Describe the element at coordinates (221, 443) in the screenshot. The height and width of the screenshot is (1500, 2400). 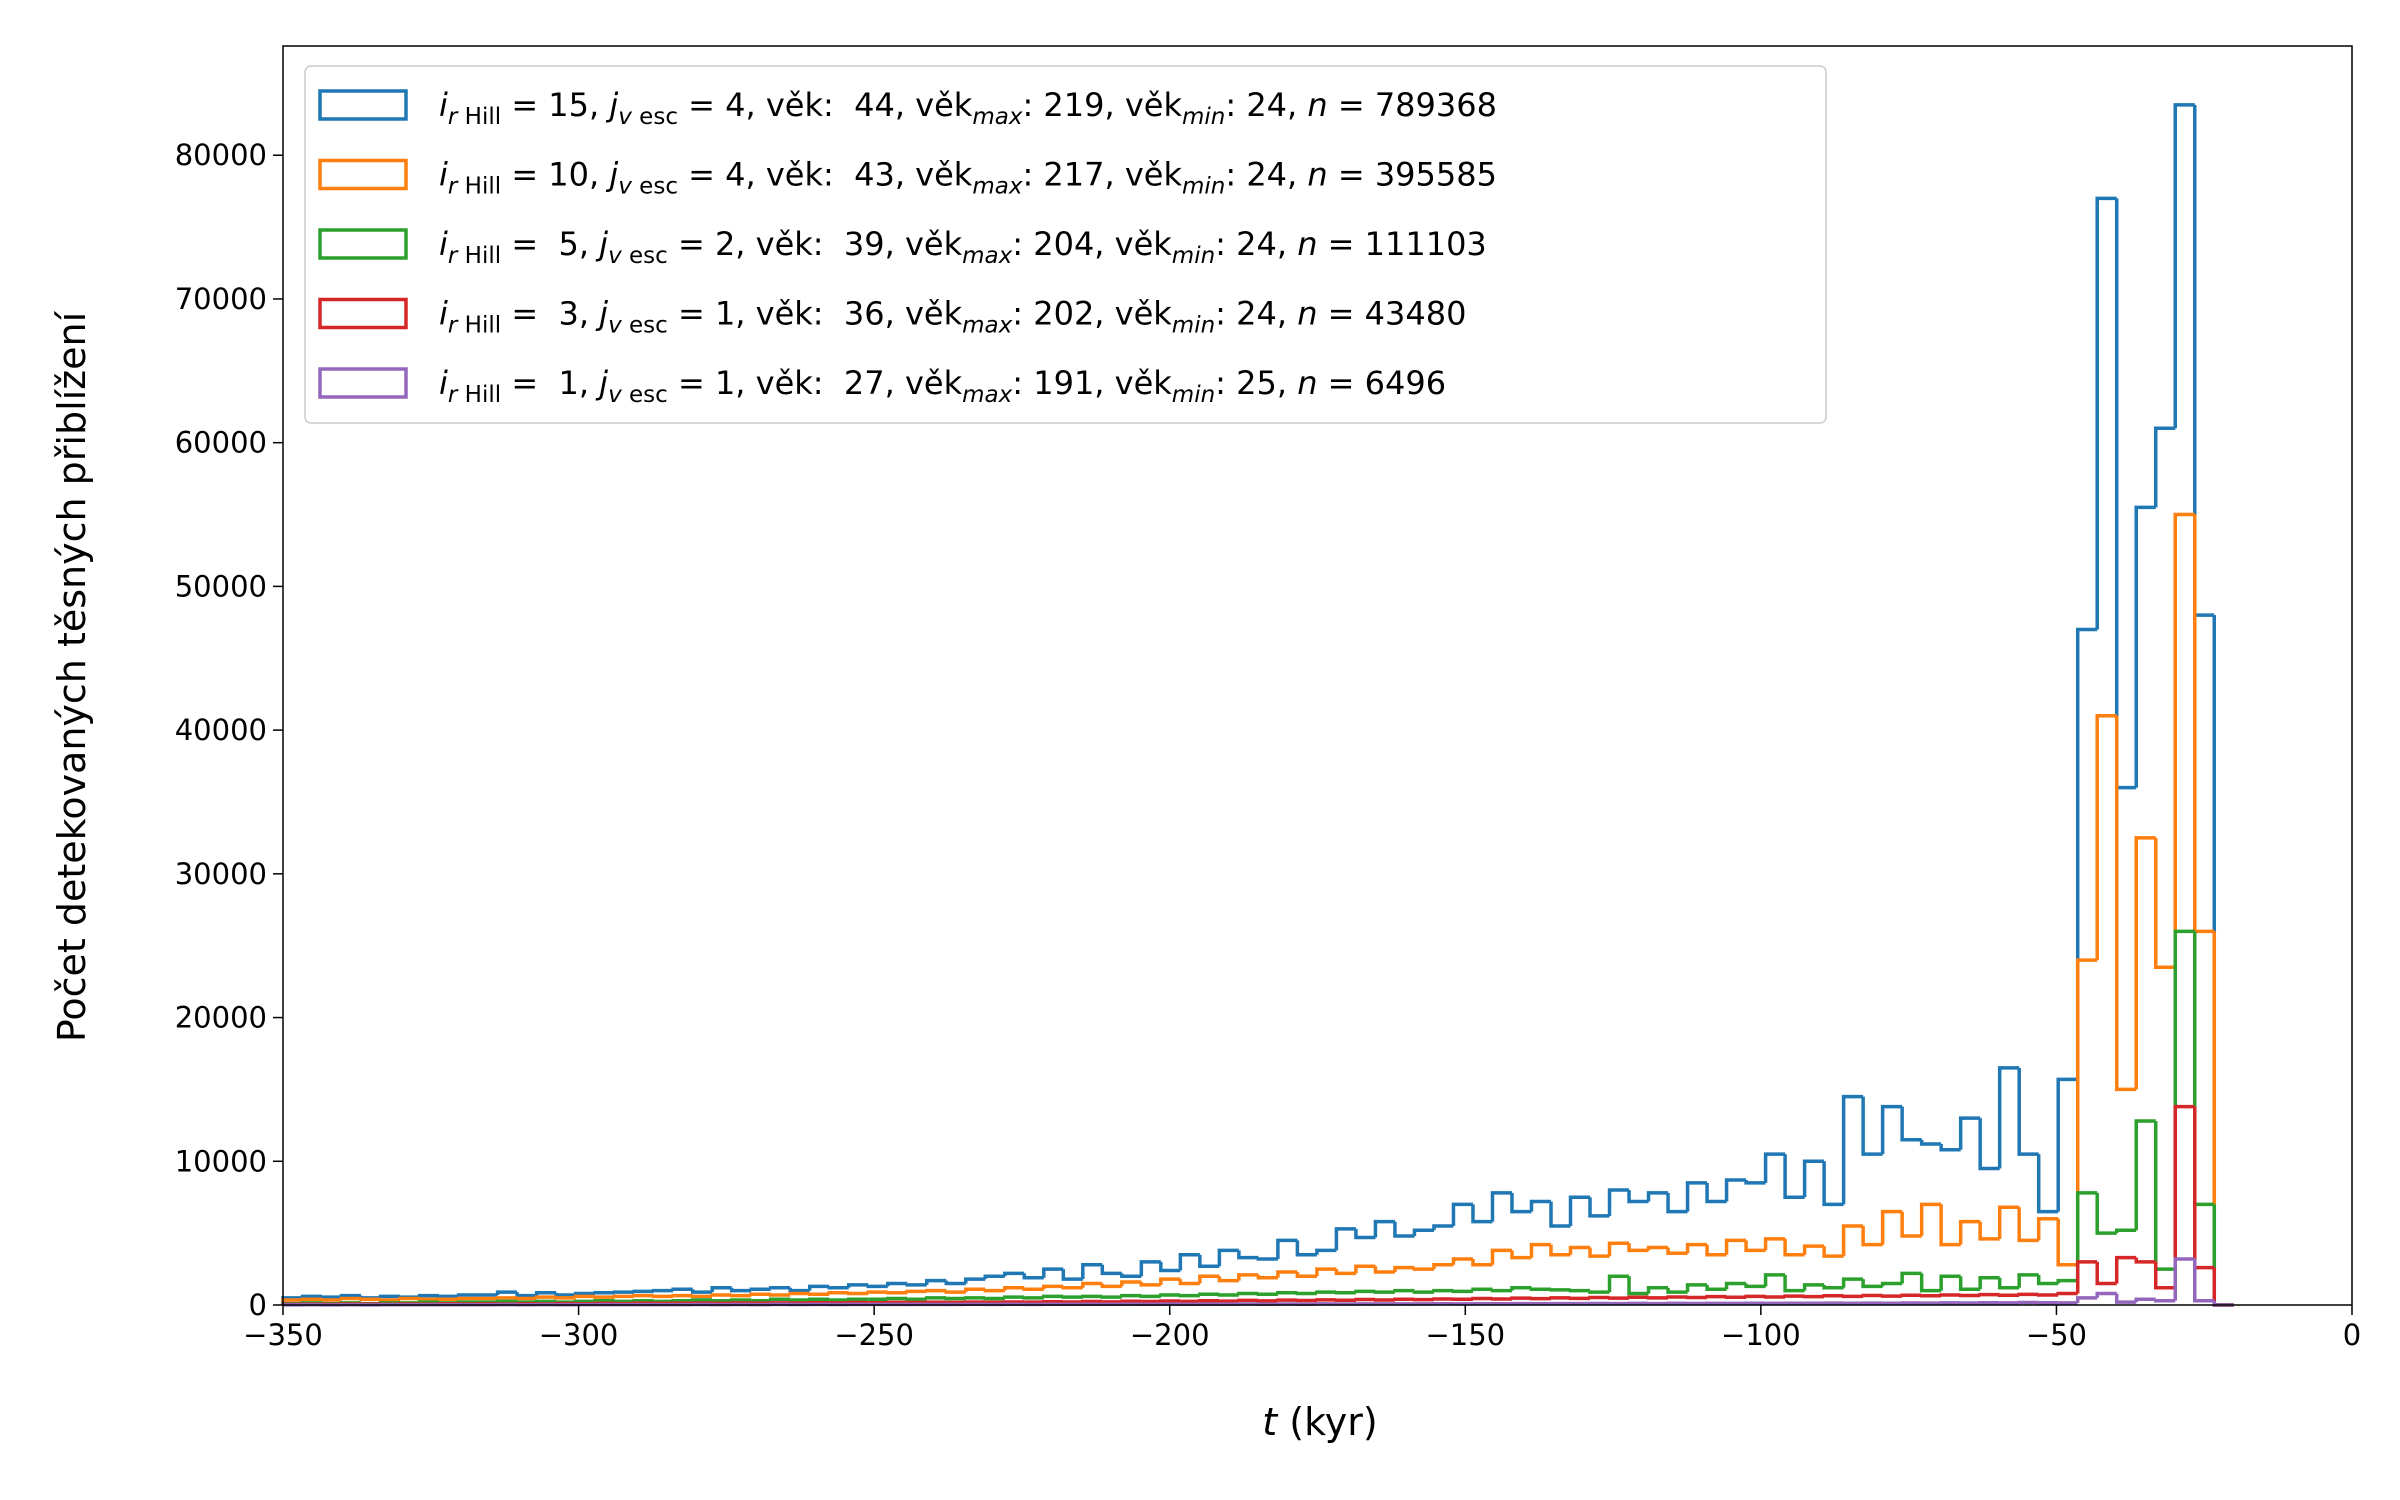
I see `y-tick-label: 60000` at that location.